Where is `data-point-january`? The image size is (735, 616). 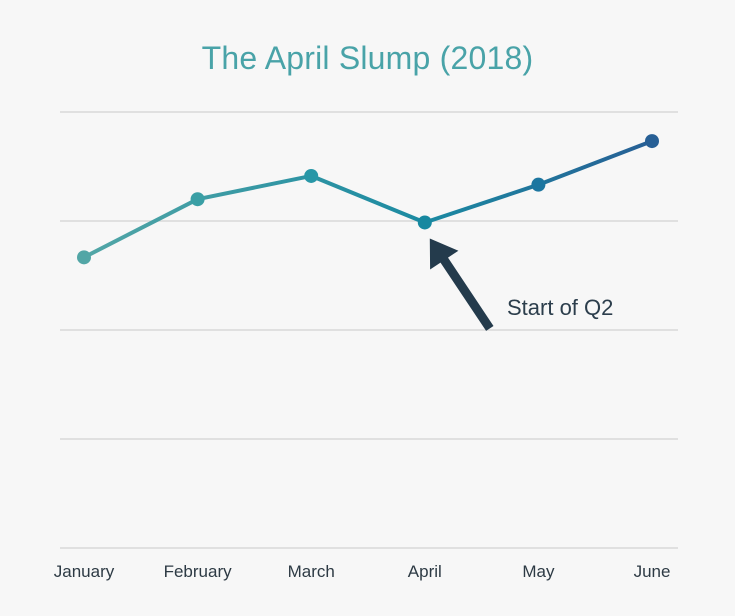
data-point-january is located at coordinates (84, 257).